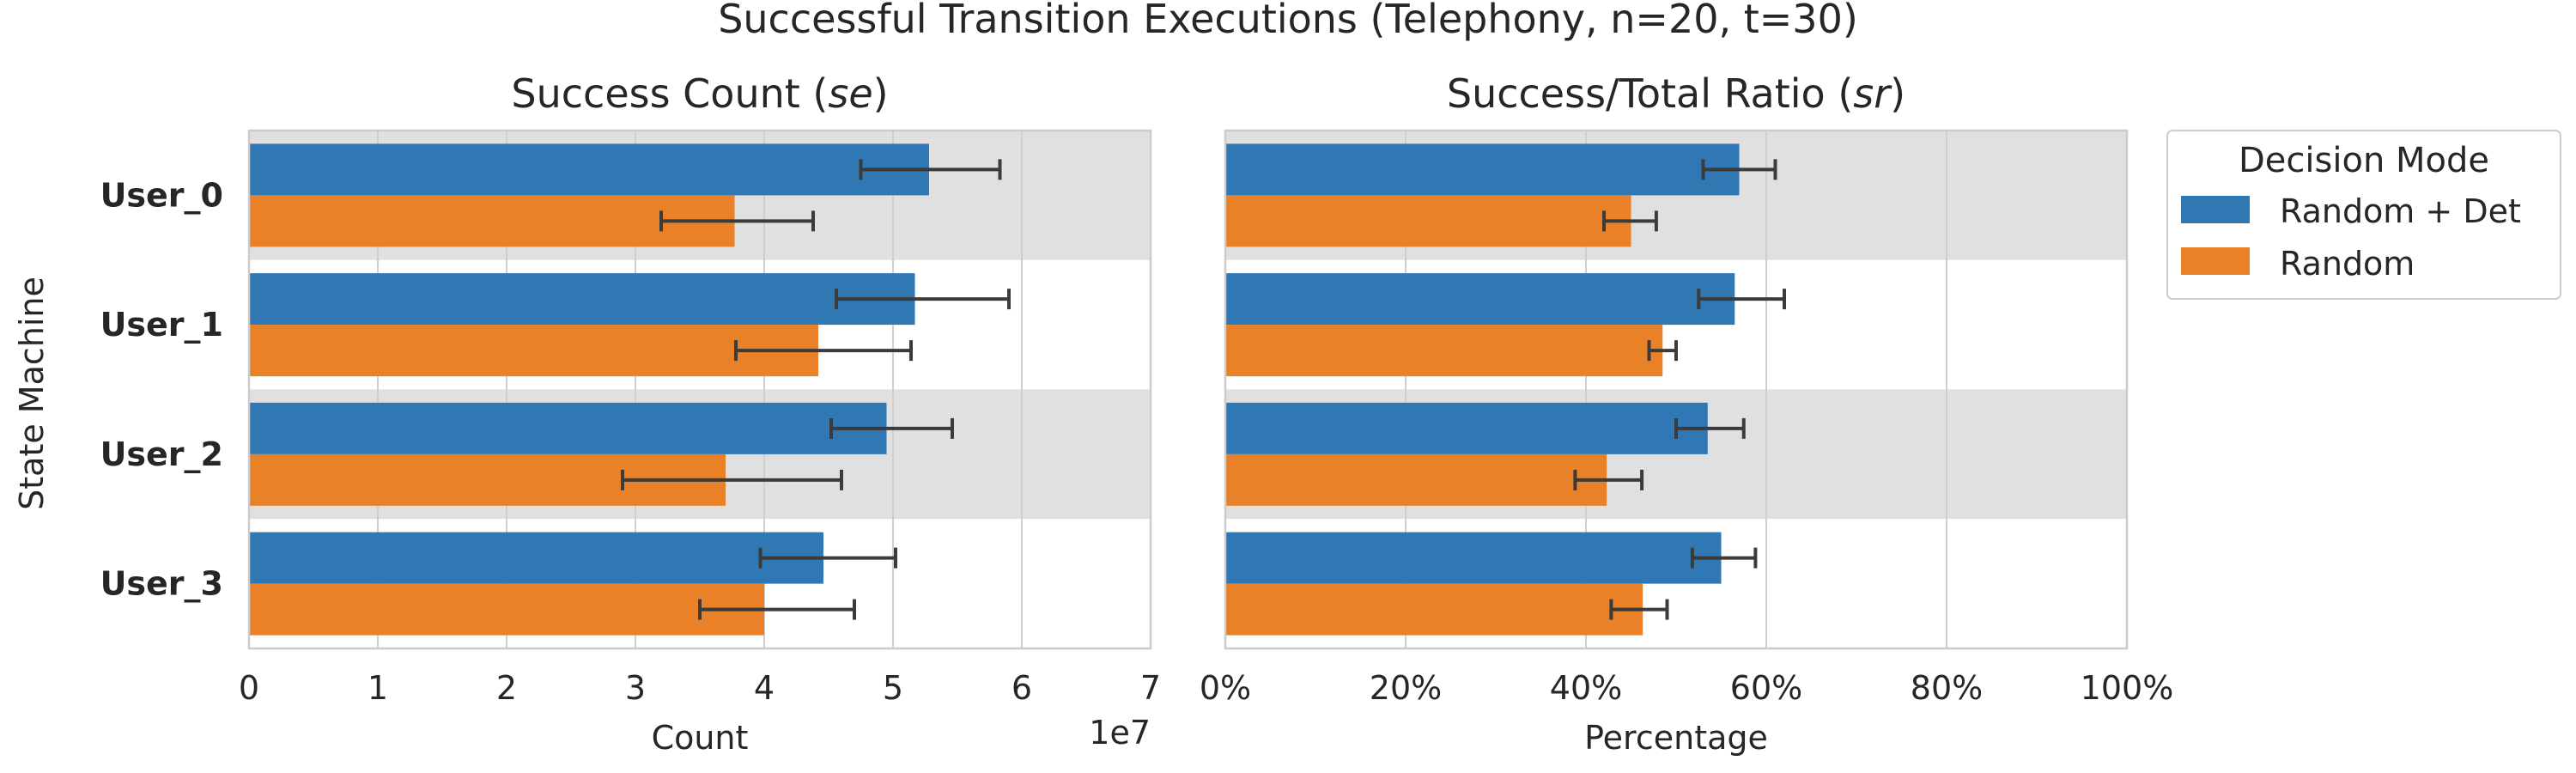  Describe the element at coordinates (2364, 160) in the screenshot. I see `legend-title: Decision Mode` at that location.